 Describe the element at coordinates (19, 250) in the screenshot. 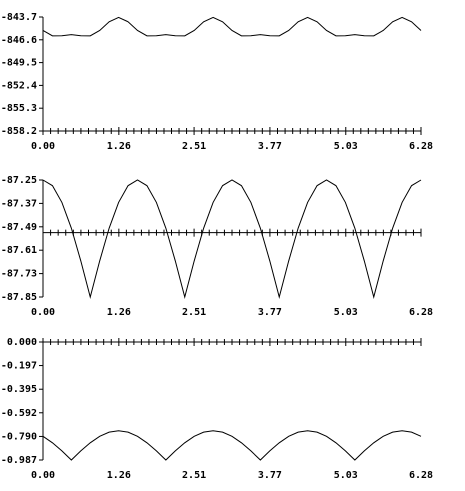

I see `y-tick-label: -87.61` at that location.